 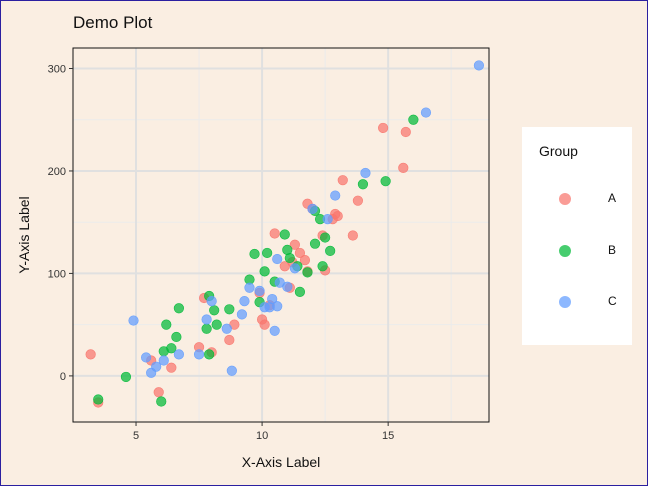 I want to click on y-tick-label: 0, so click(x=63, y=377).